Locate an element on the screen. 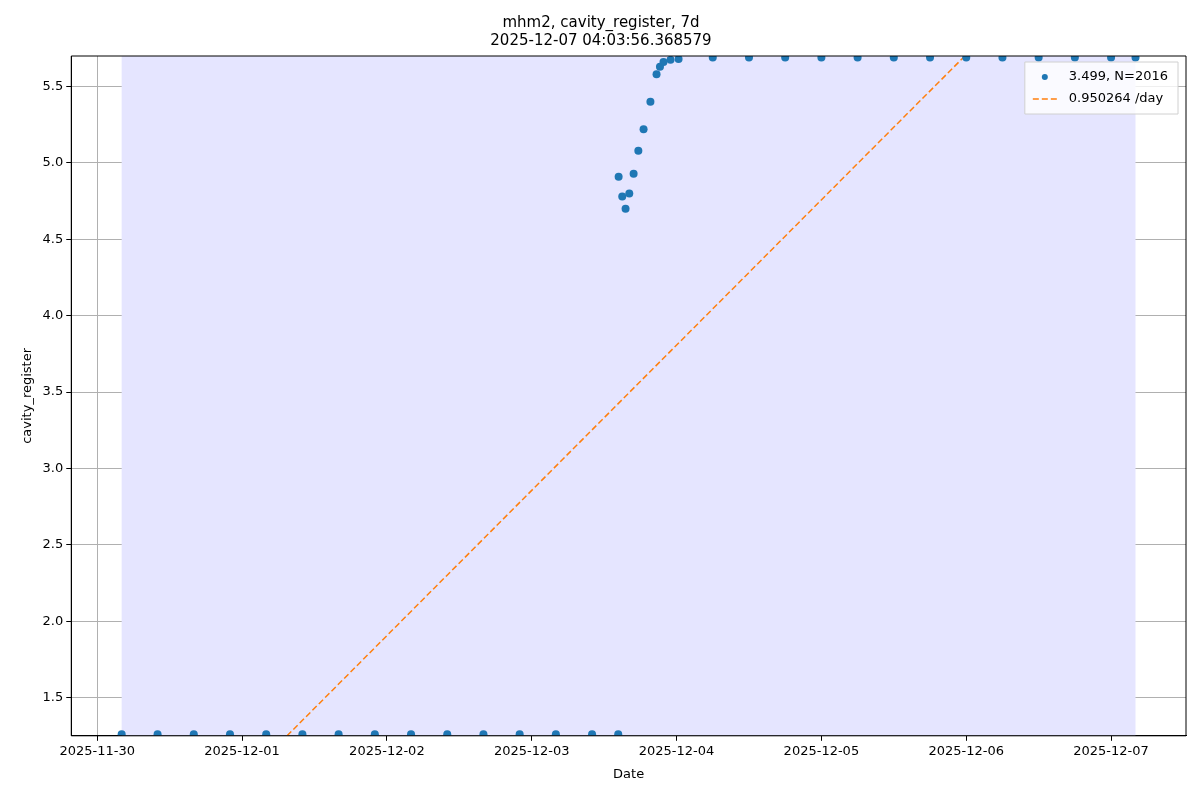  x-axis-title: Date is located at coordinates (629, 773).